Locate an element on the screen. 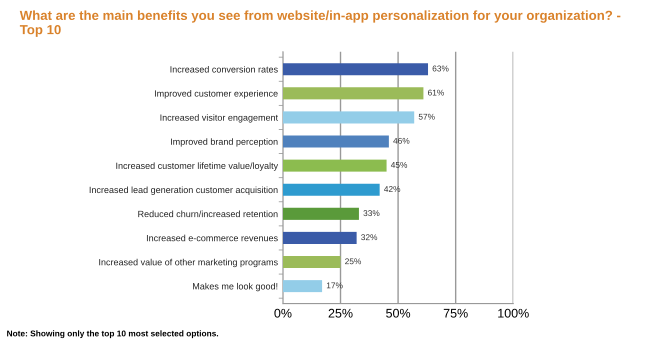 This screenshot has width=658, height=345. data-label: 45% is located at coordinates (399, 165).